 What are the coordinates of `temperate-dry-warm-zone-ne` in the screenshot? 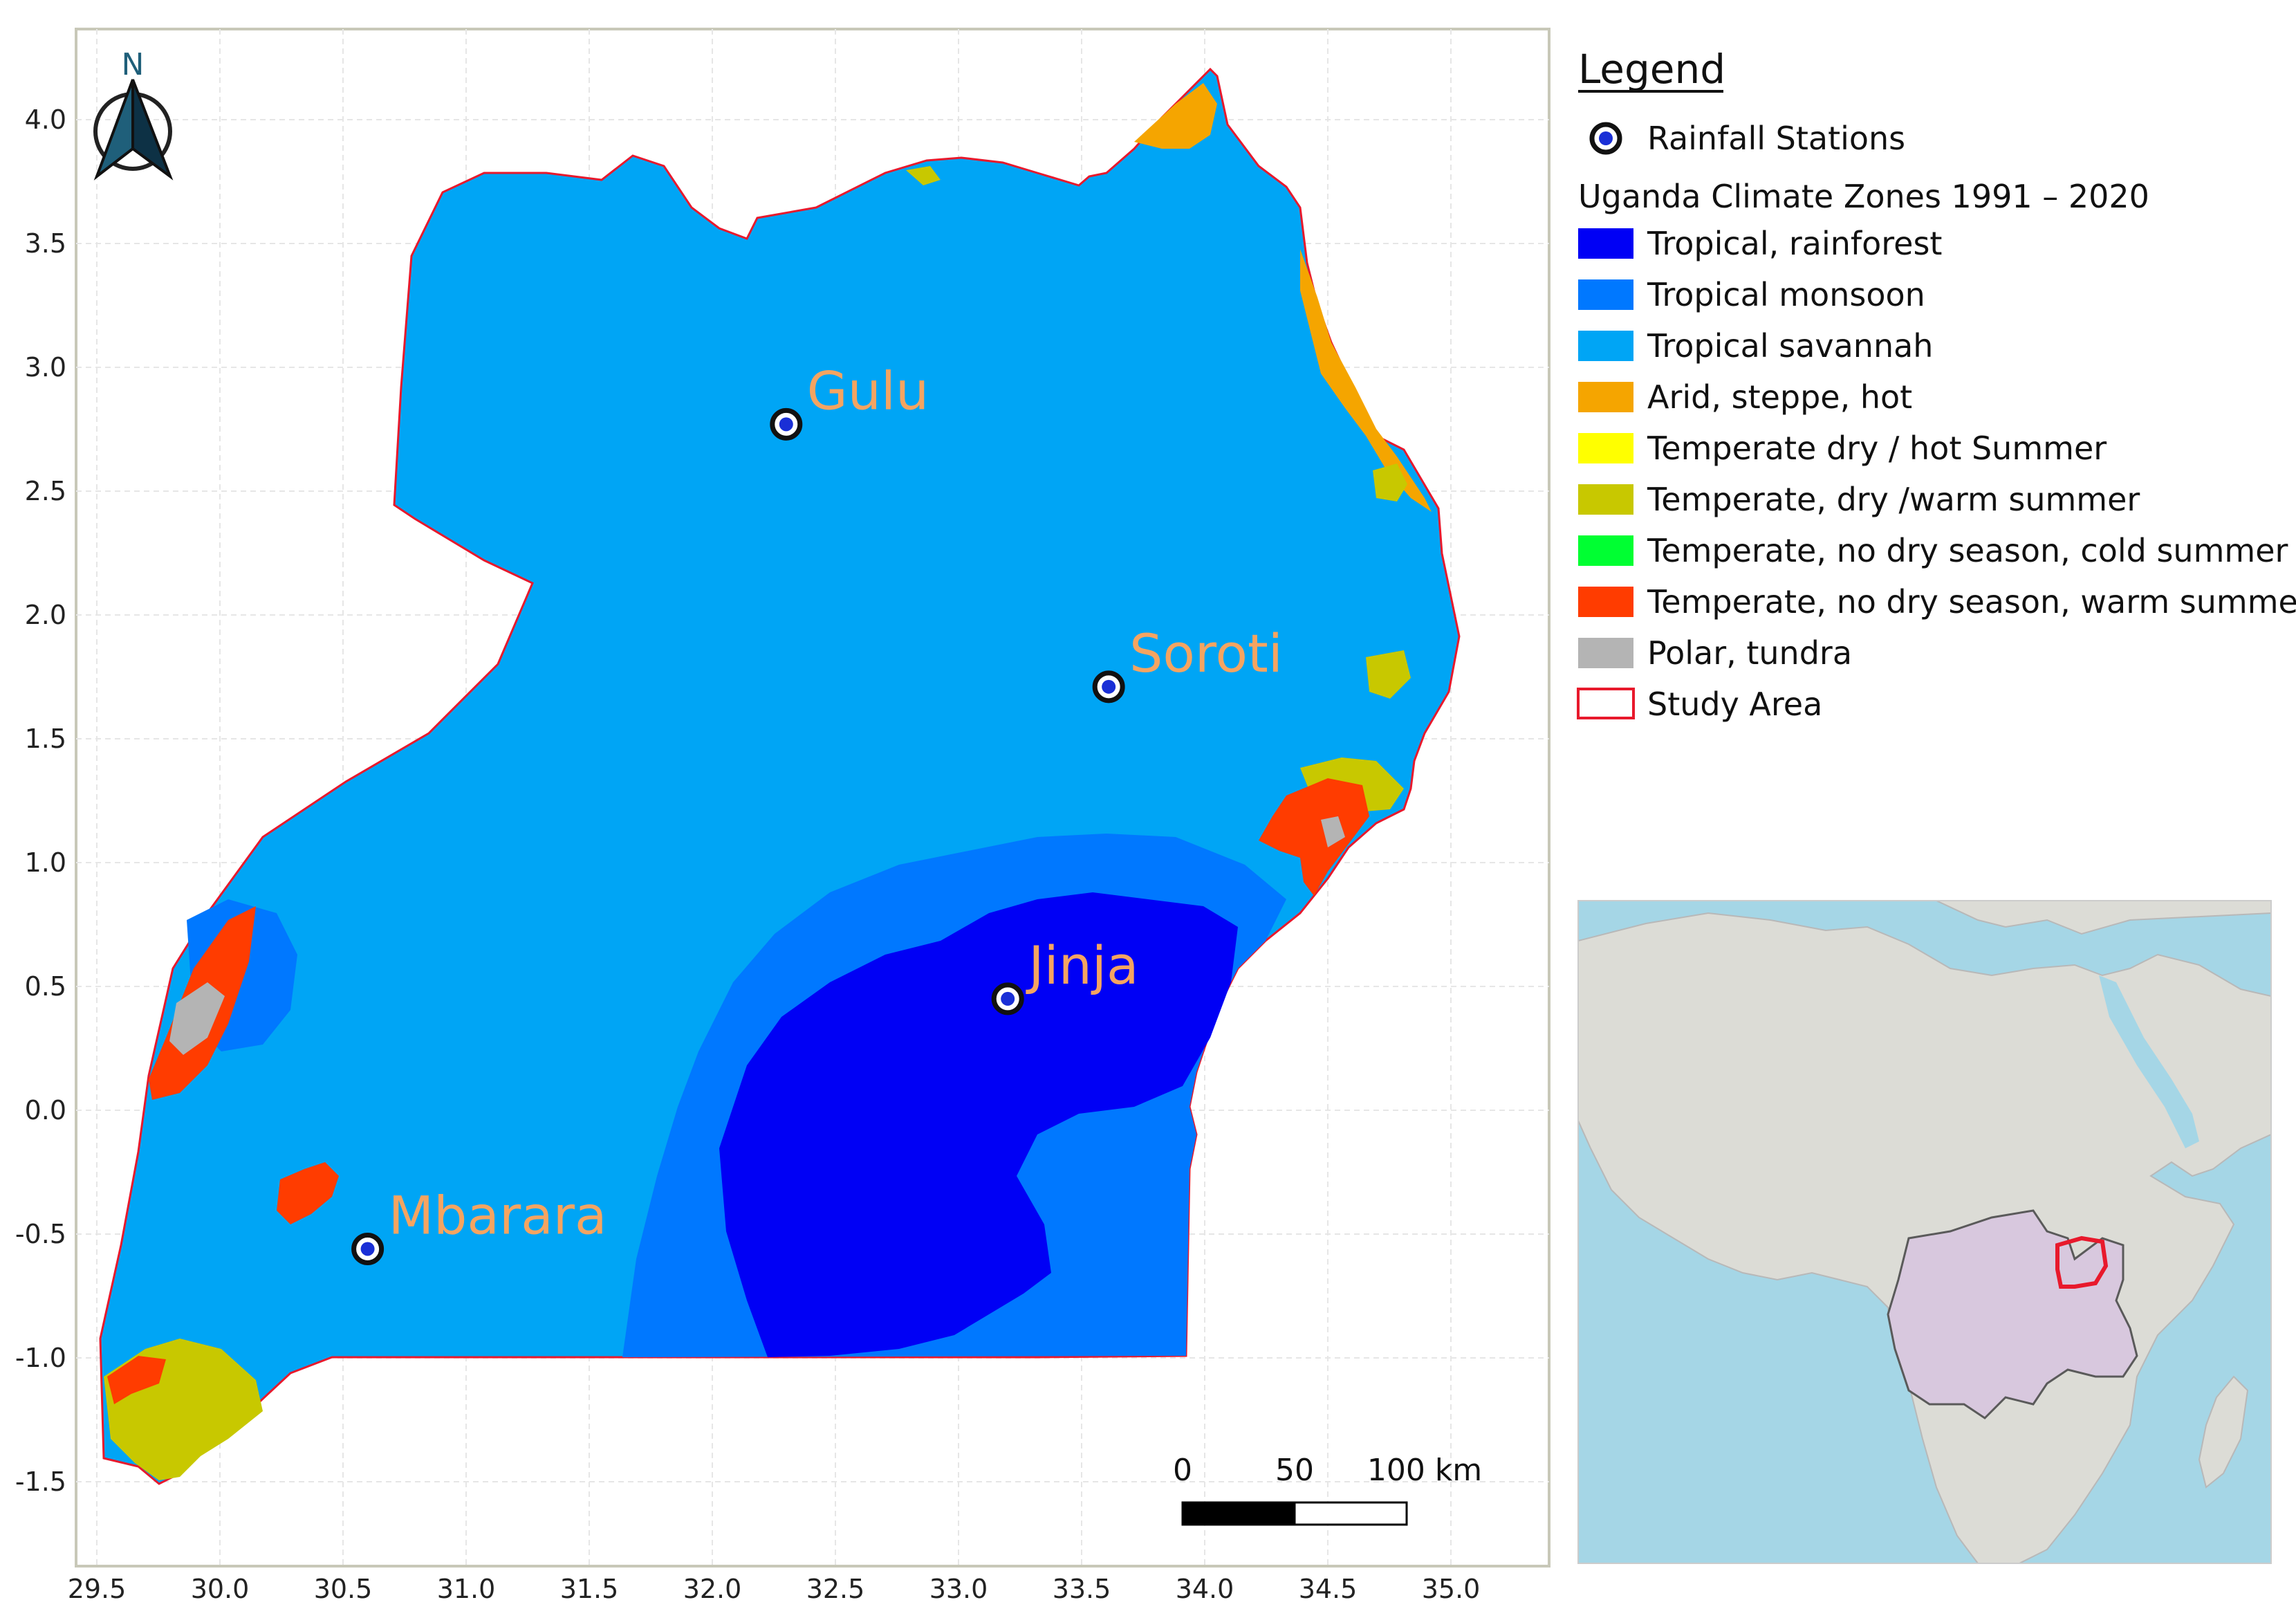 It's located at (1390, 483).